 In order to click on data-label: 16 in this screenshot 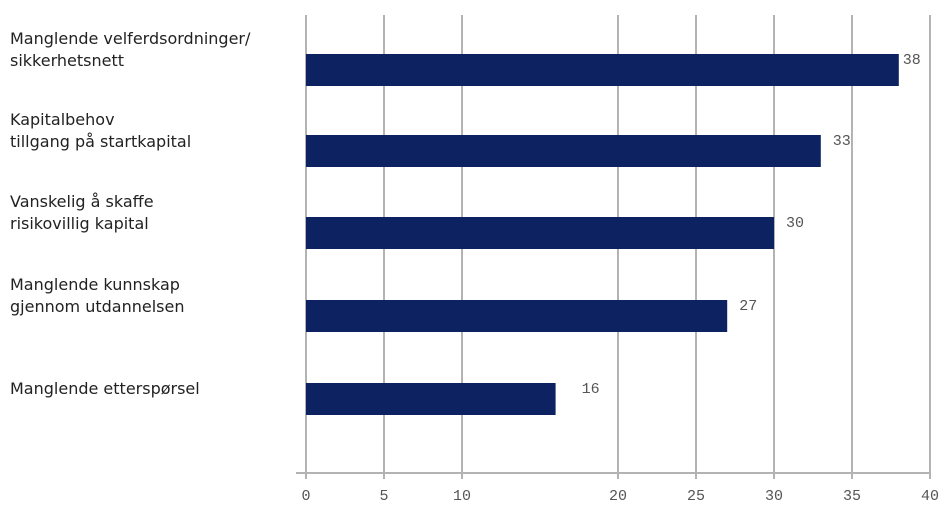, I will do `click(591, 389)`.